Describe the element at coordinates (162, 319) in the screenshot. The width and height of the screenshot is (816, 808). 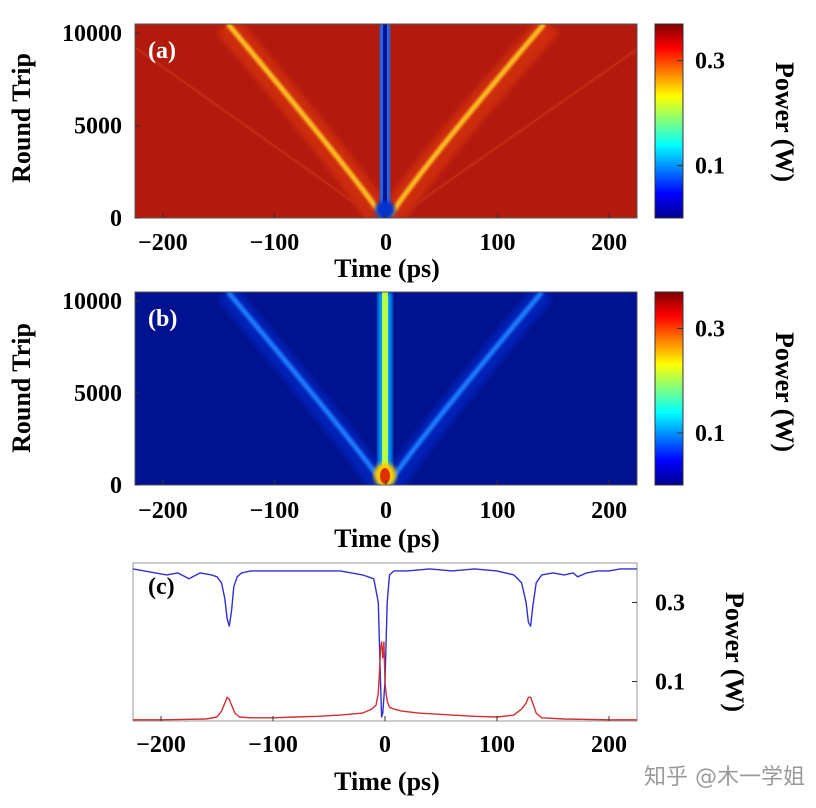
I see `panel-b-tag: (b)` at that location.